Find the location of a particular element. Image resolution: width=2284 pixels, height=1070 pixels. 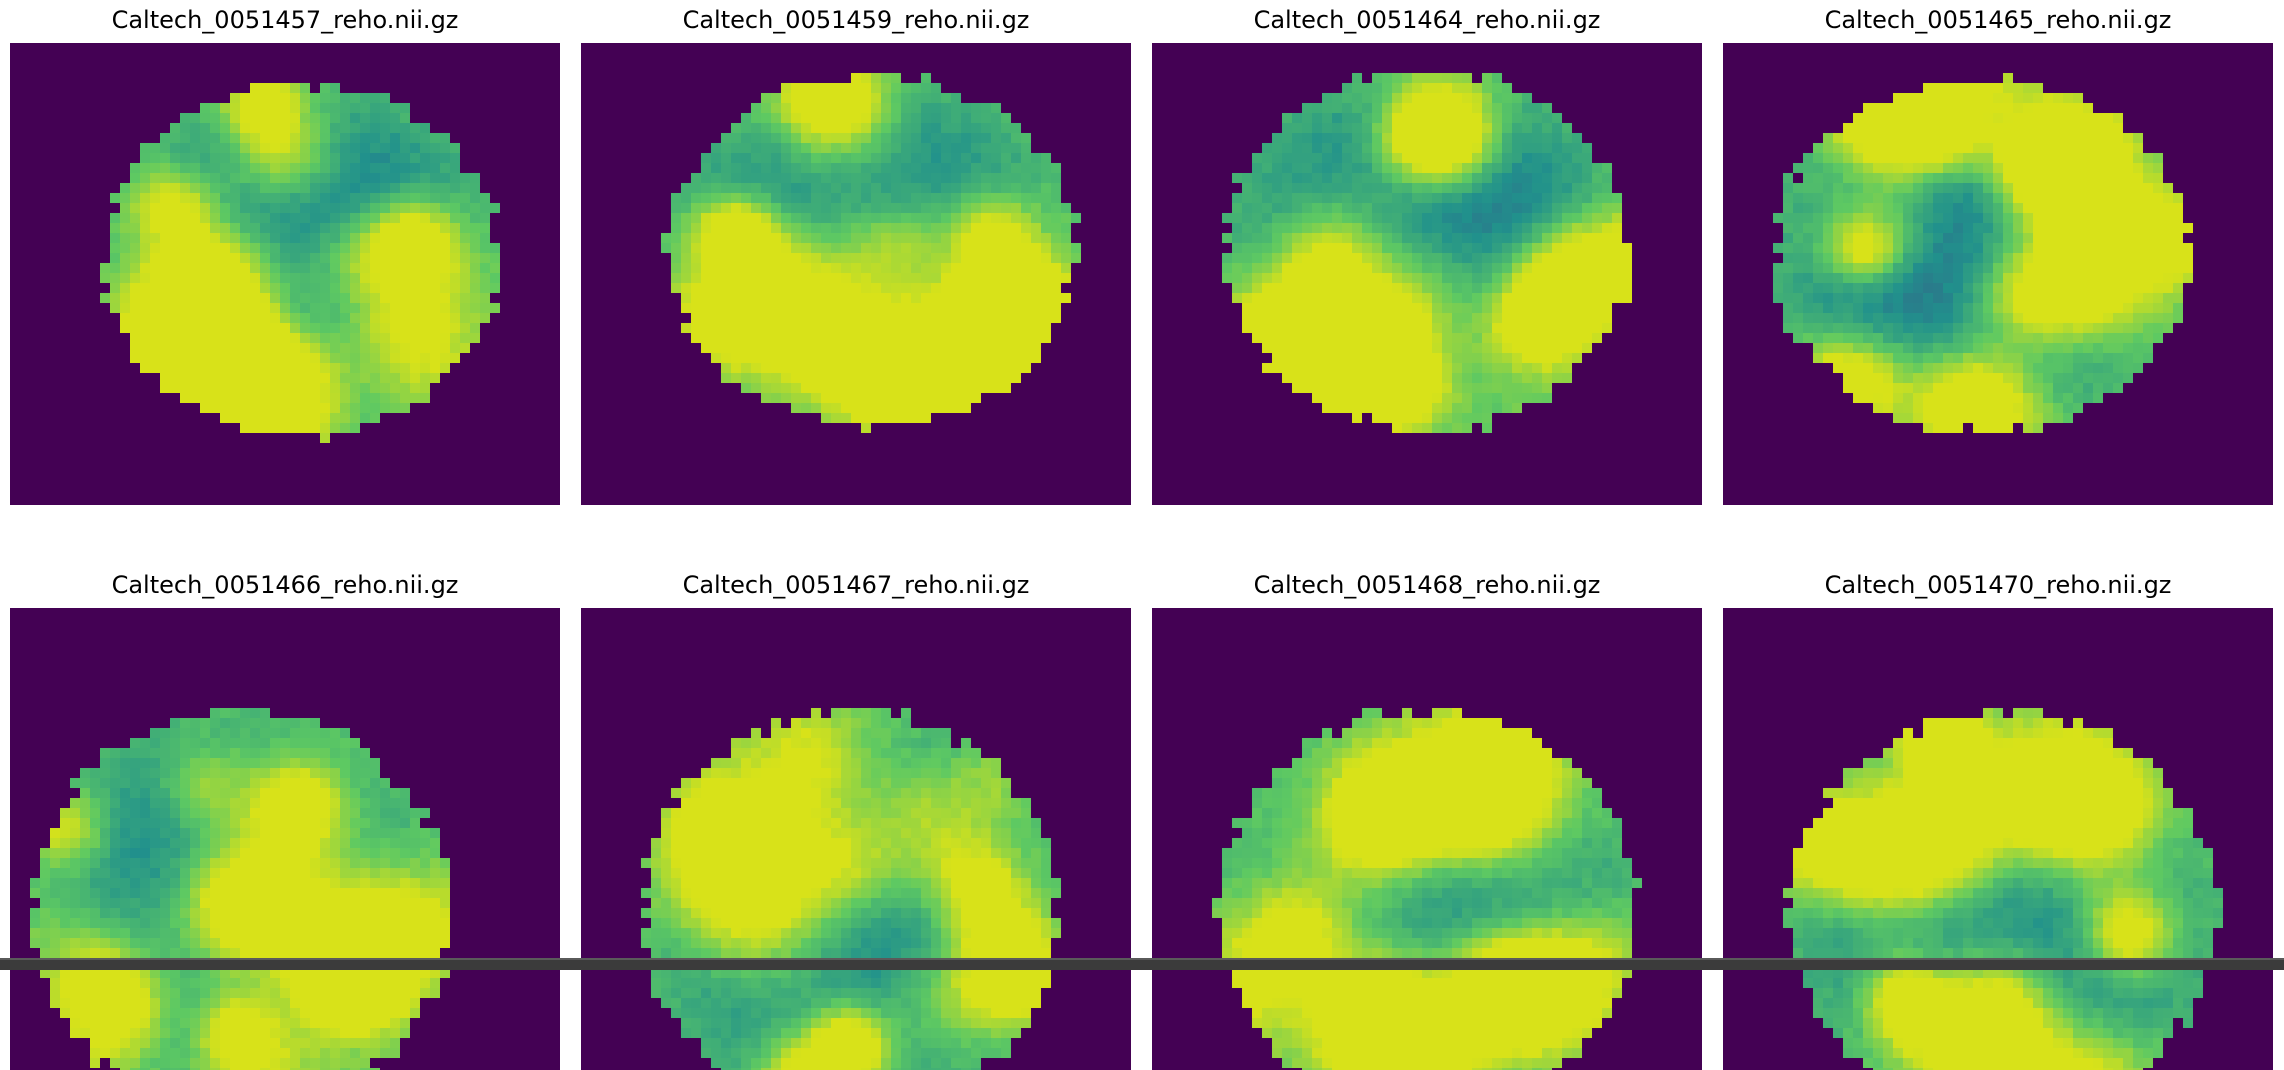

panel-title: Caltech_0051467_reho.nii.gz is located at coordinates (856, 585).